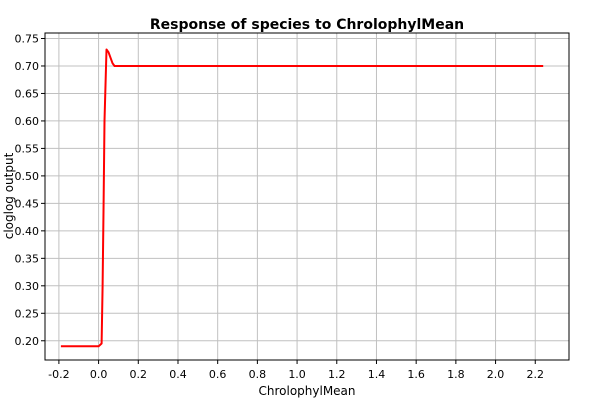 The image size is (600, 400). What do you see at coordinates (178, 374) in the screenshot?
I see `x-tick-label: 0.4` at bounding box center [178, 374].